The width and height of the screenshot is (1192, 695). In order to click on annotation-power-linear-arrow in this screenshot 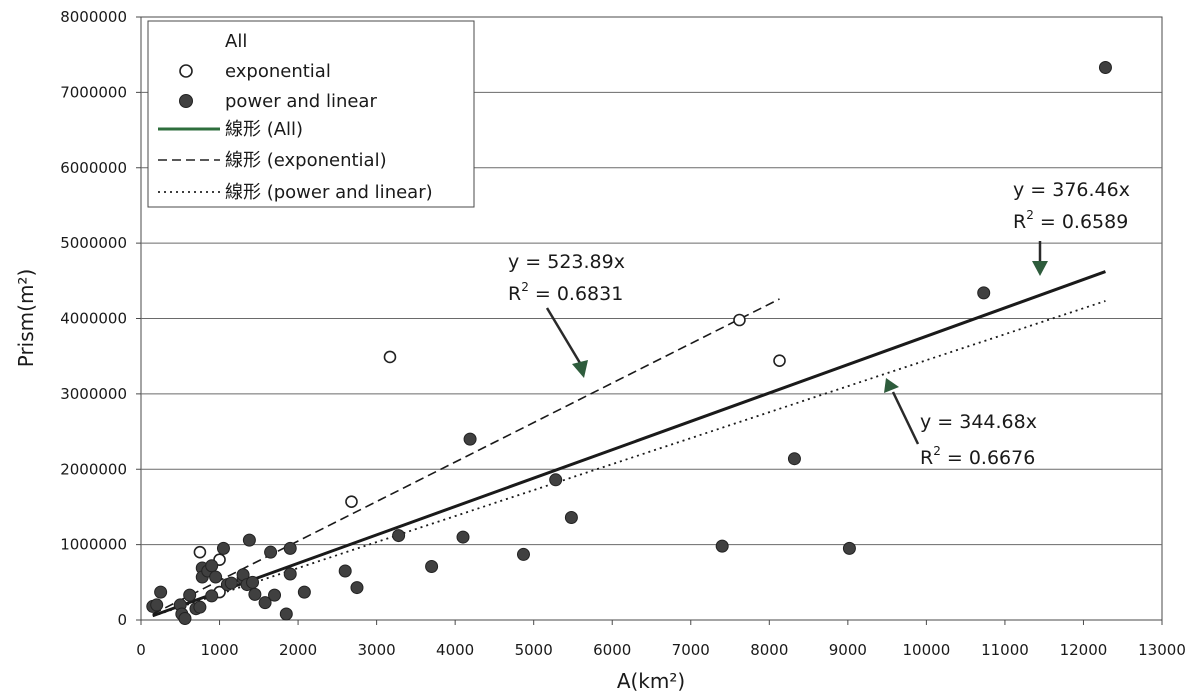, I will do `click(905, 418)`.